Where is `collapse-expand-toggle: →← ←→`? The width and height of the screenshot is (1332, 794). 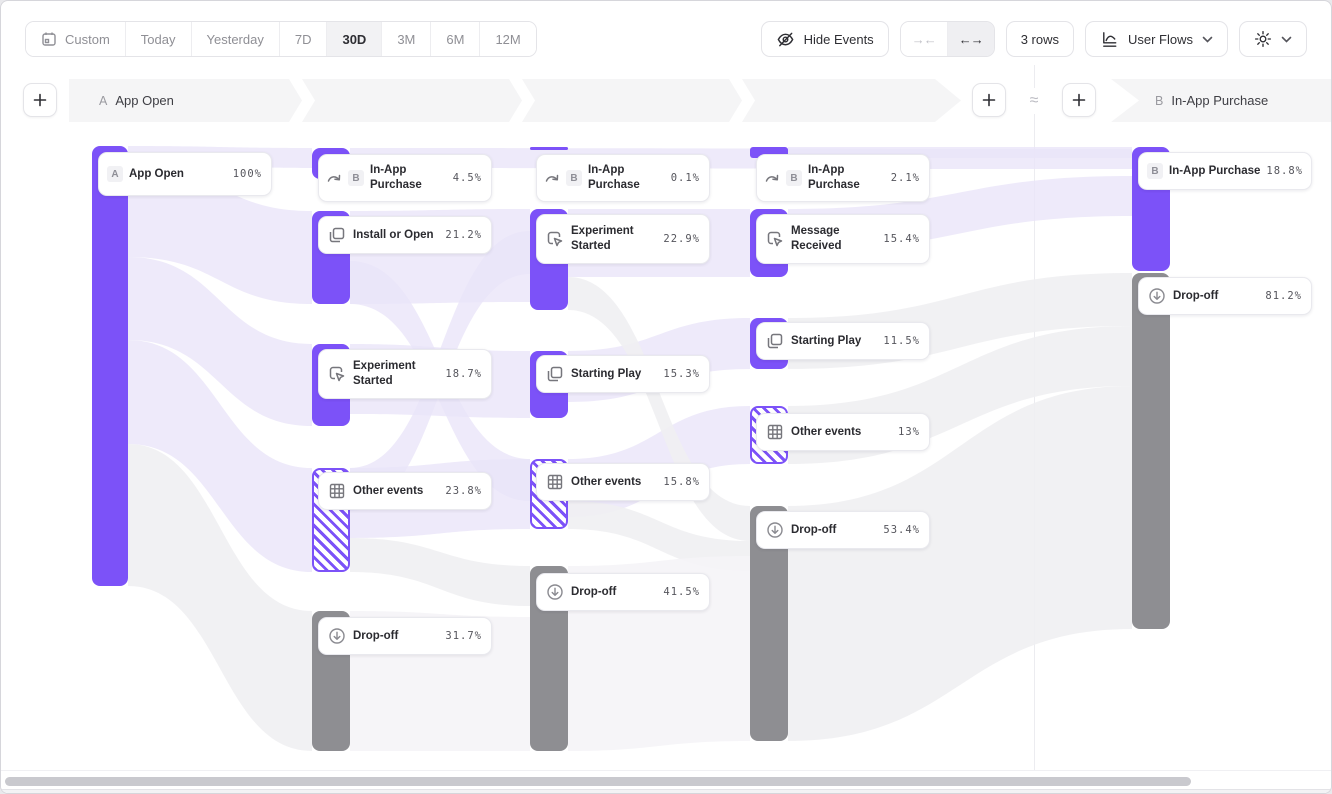 collapse-expand-toggle: →← ←→ is located at coordinates (947, 39).